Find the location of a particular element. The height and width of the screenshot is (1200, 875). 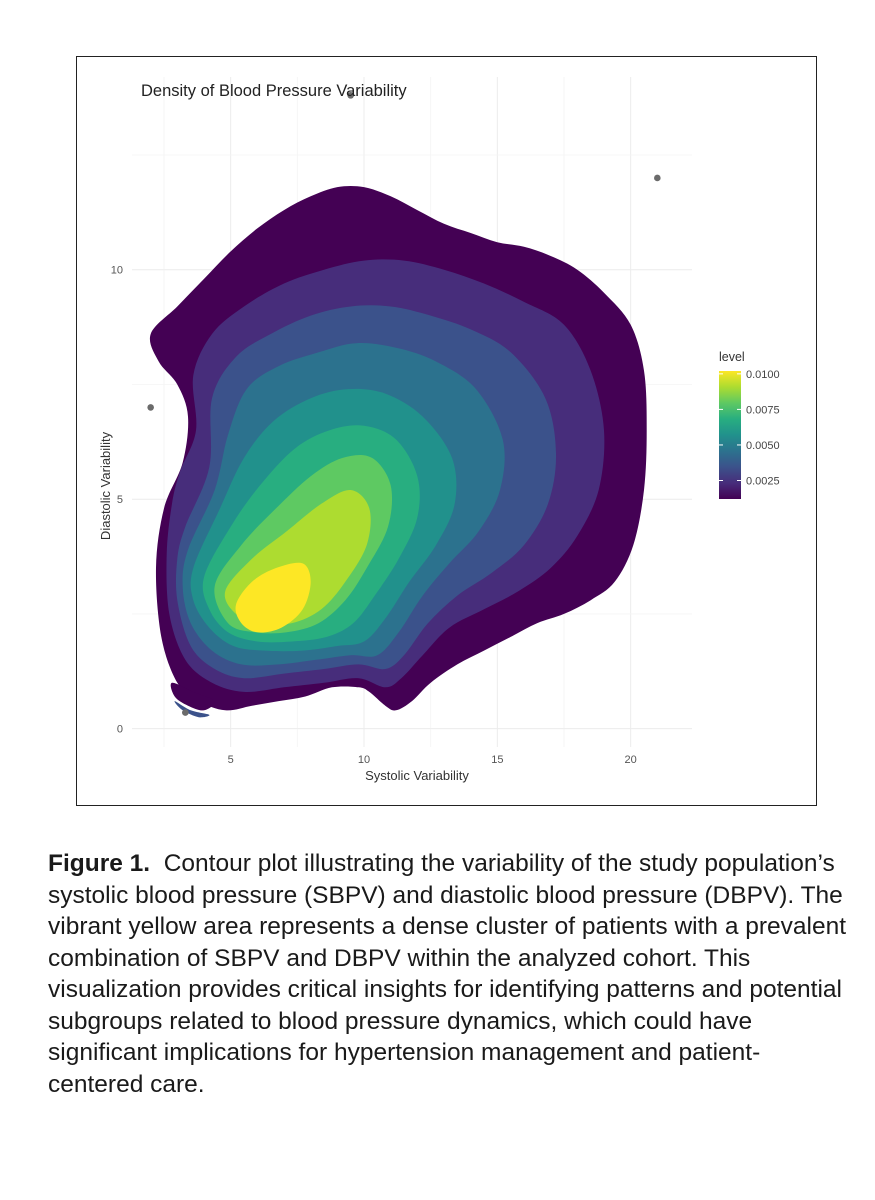

x-tick-label: 15 is located at coordinates (497, 760).